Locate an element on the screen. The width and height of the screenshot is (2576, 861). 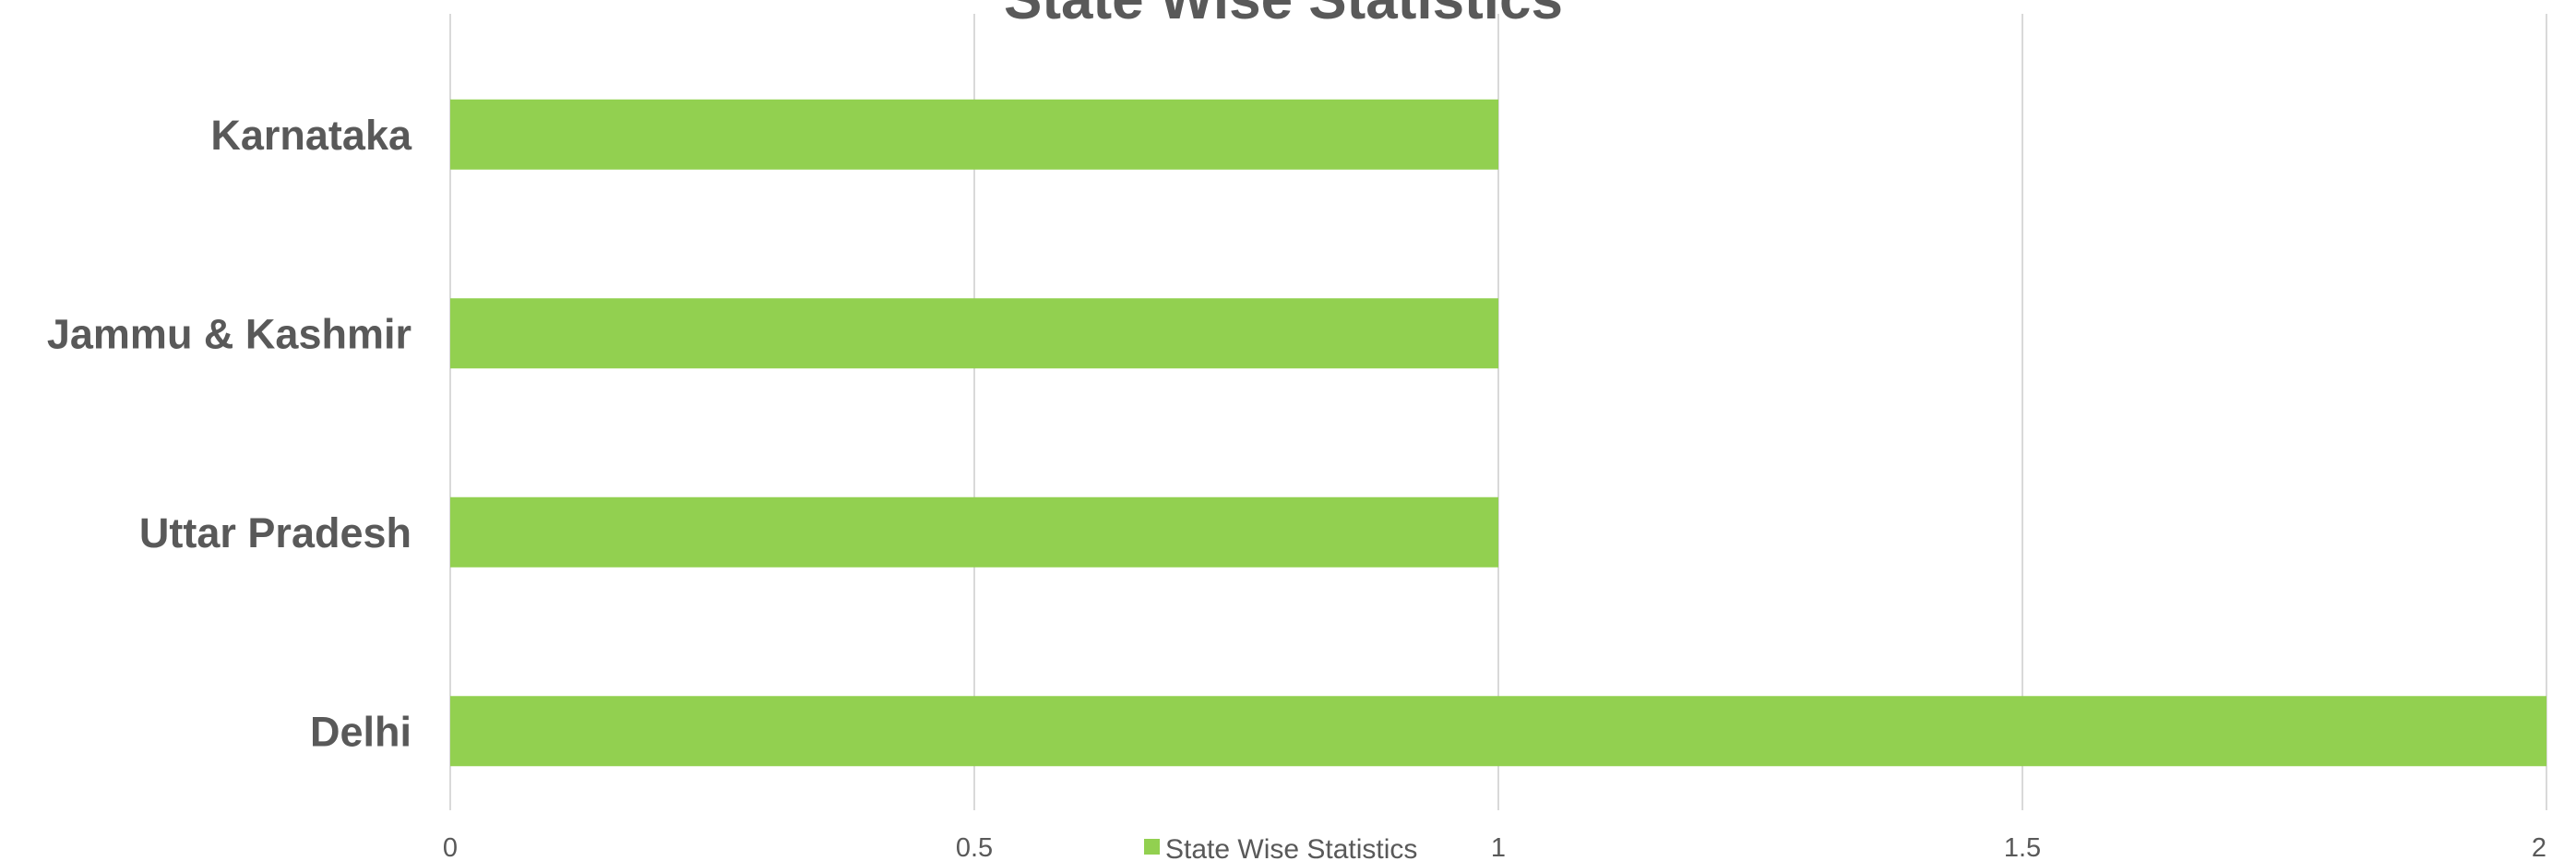
x-tick-label: 1.5 is located at coordinates (2023, 847).